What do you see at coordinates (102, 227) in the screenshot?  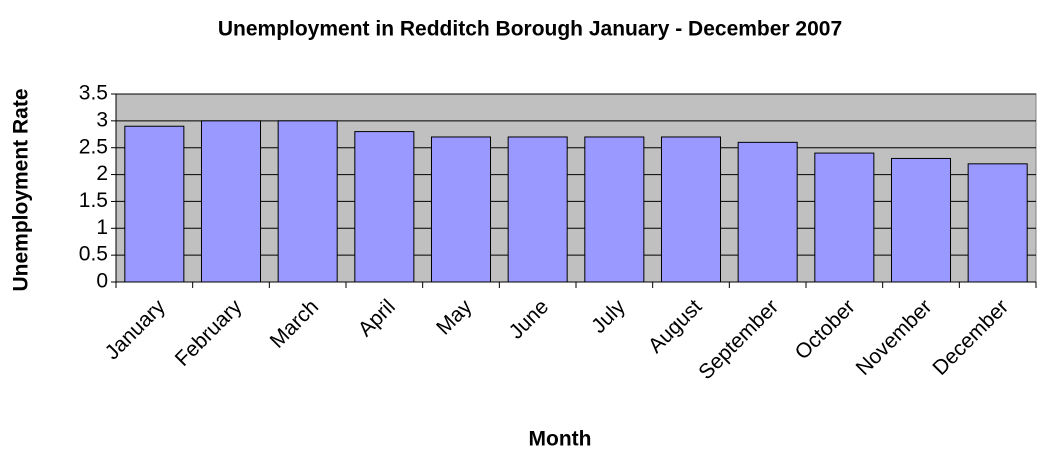 I see `y-tick-label: 1` at bounding box center [102, 227].